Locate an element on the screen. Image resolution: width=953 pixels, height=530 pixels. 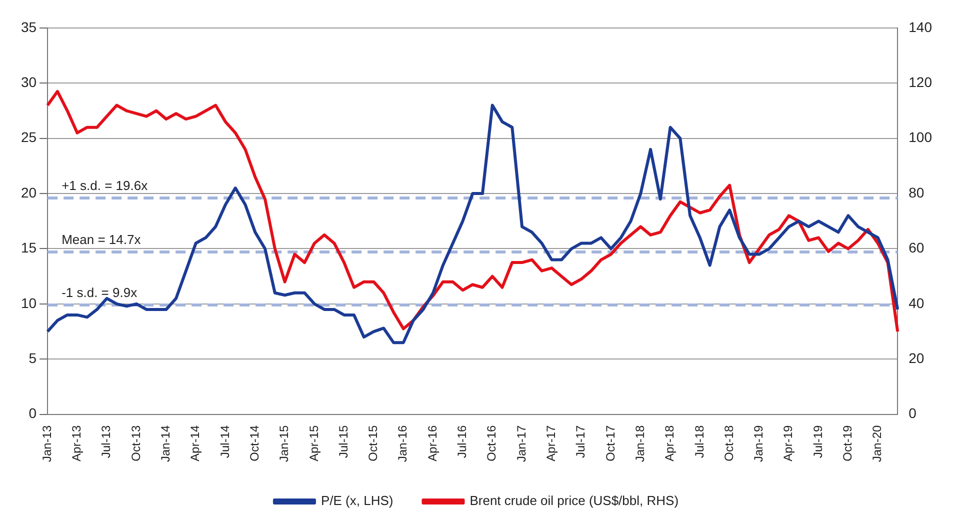
x-tick-label: Jan-16 is located at coordinates (403, 443).